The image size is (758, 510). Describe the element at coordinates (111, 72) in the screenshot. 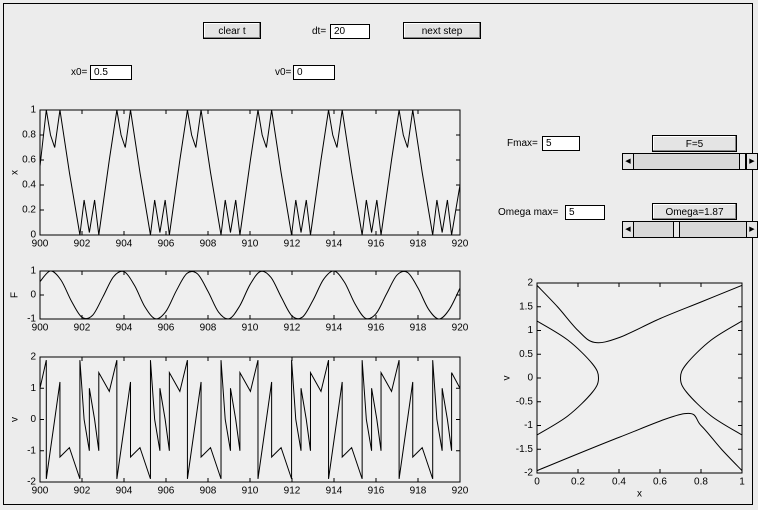

I see `x0-input: 0.5` at that location.